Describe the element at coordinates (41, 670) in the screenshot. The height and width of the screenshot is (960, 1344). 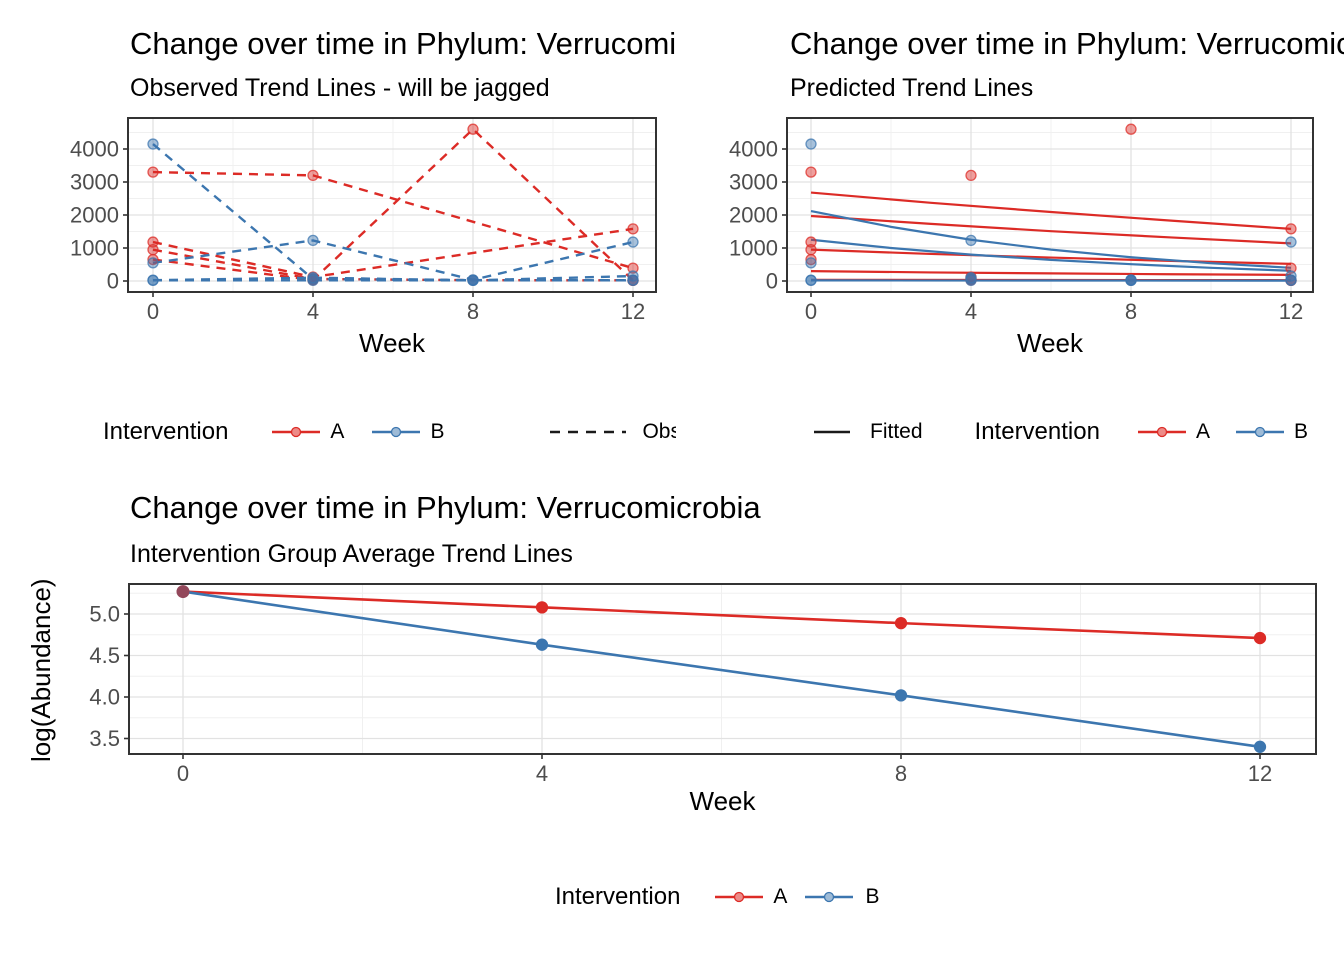
I see `y-axis-title: log(Abundance)` at that location.